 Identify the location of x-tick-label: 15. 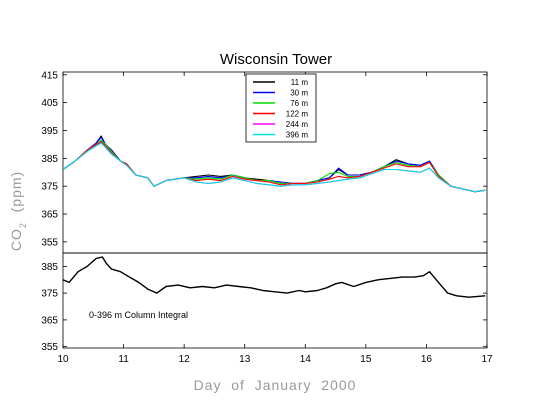
(366, 359).